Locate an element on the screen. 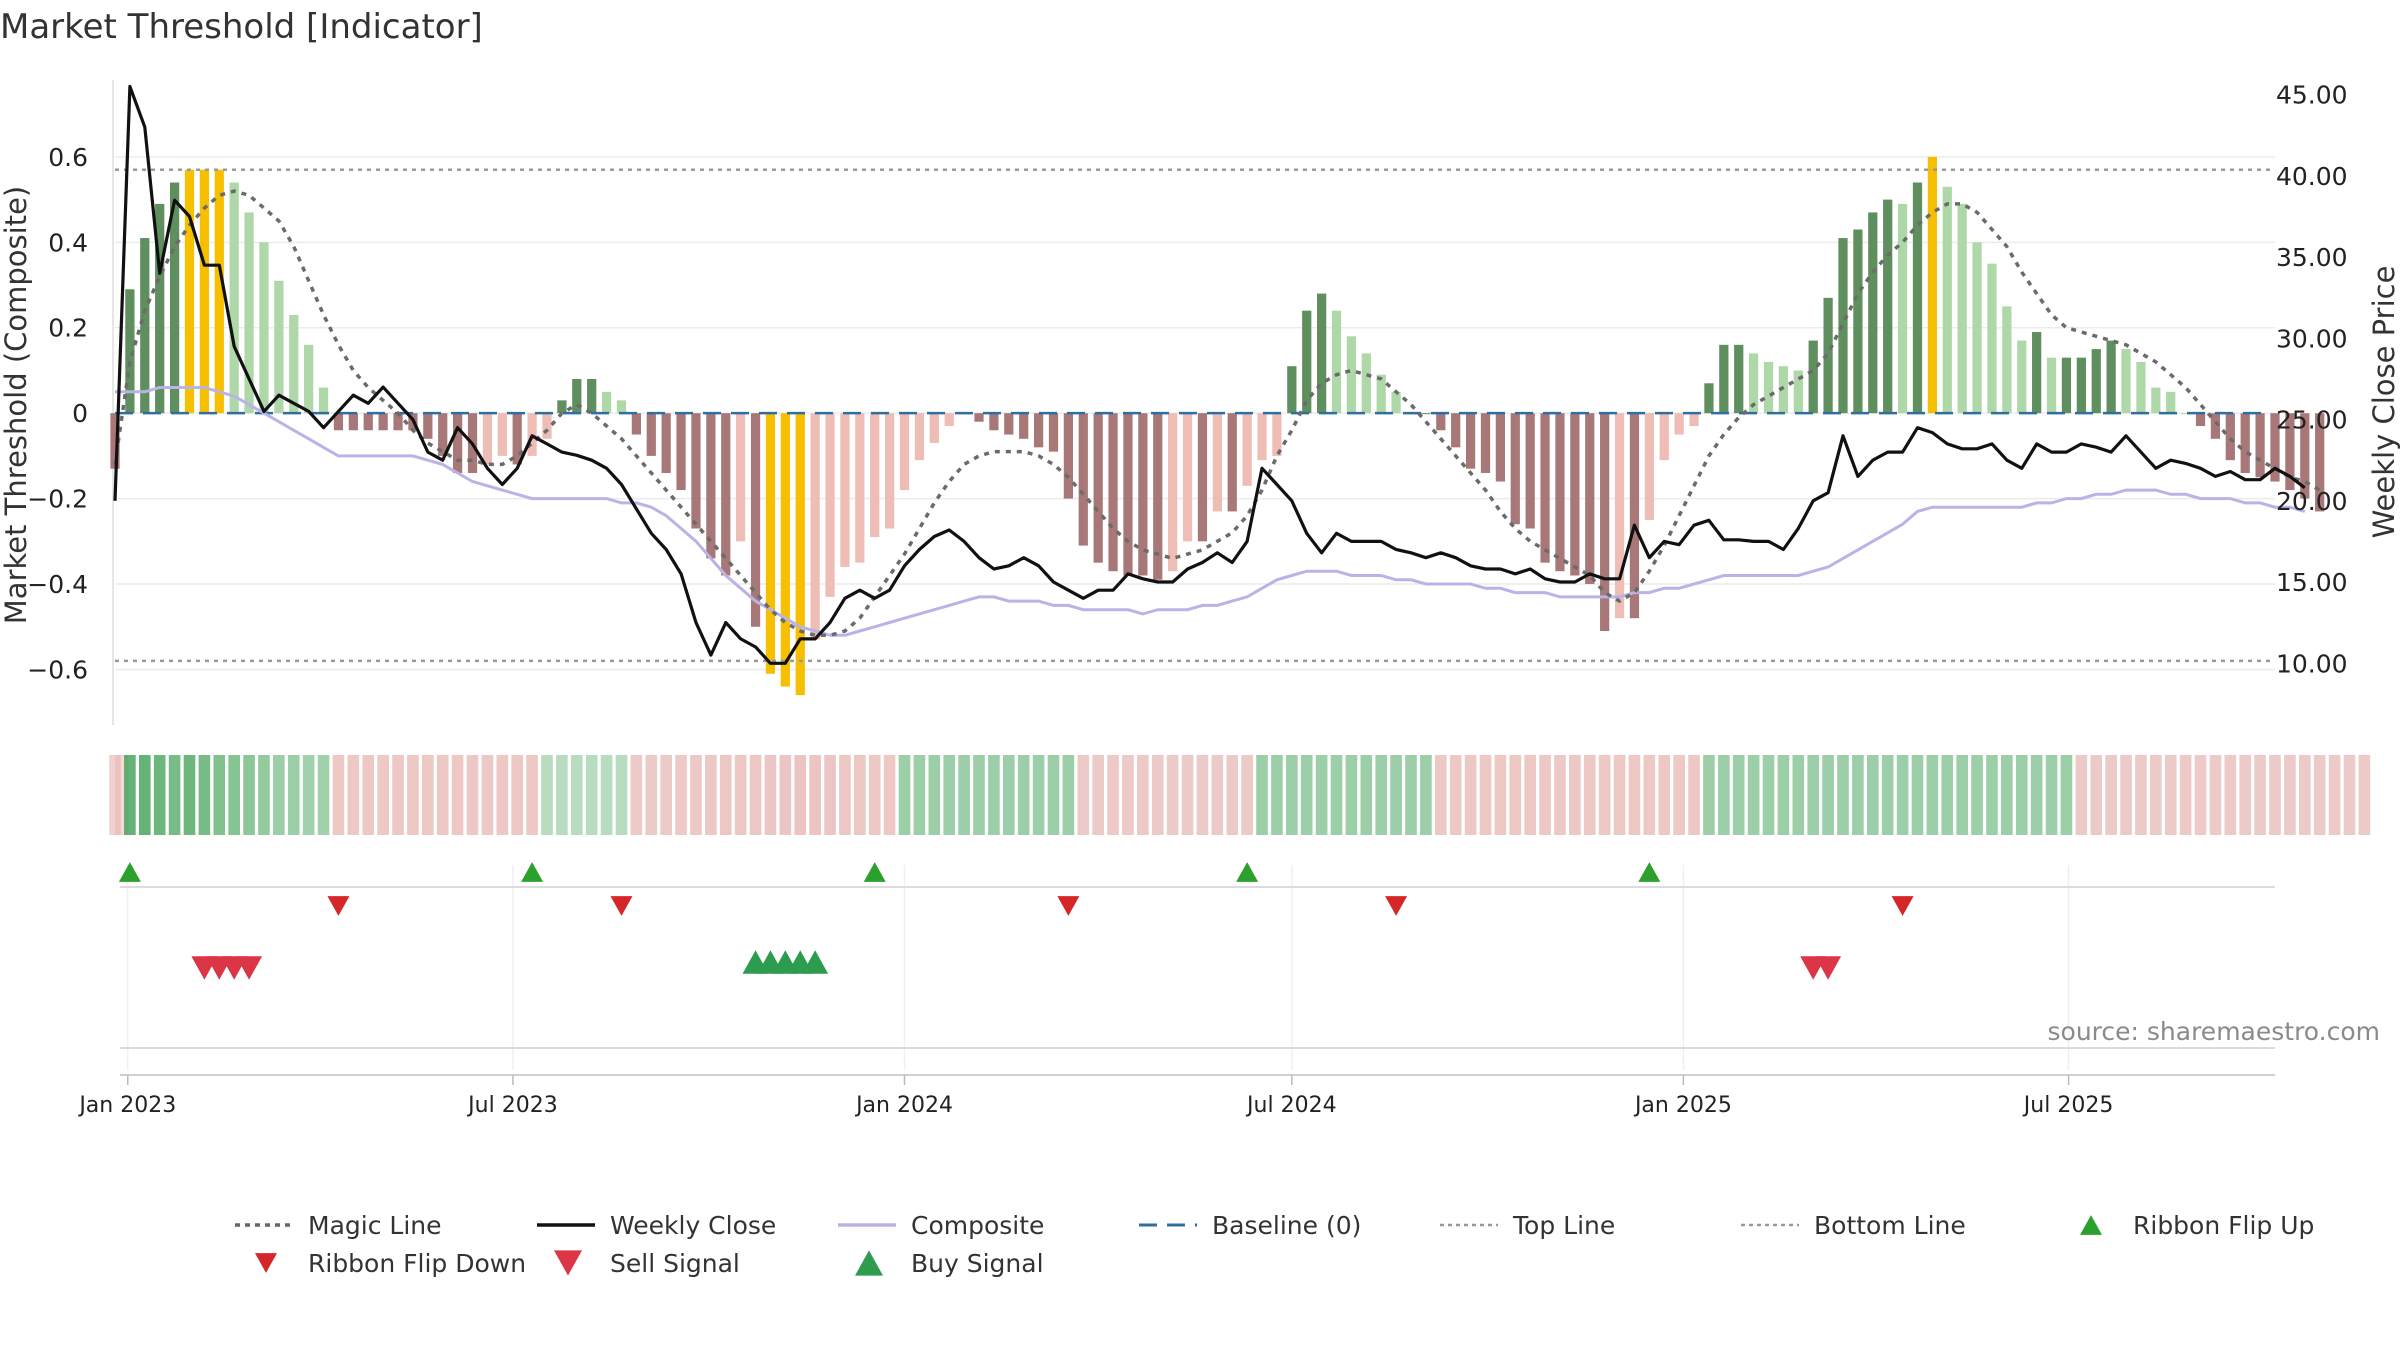  y-tick-right: 45.00 is located at coordinates (2312, 95).